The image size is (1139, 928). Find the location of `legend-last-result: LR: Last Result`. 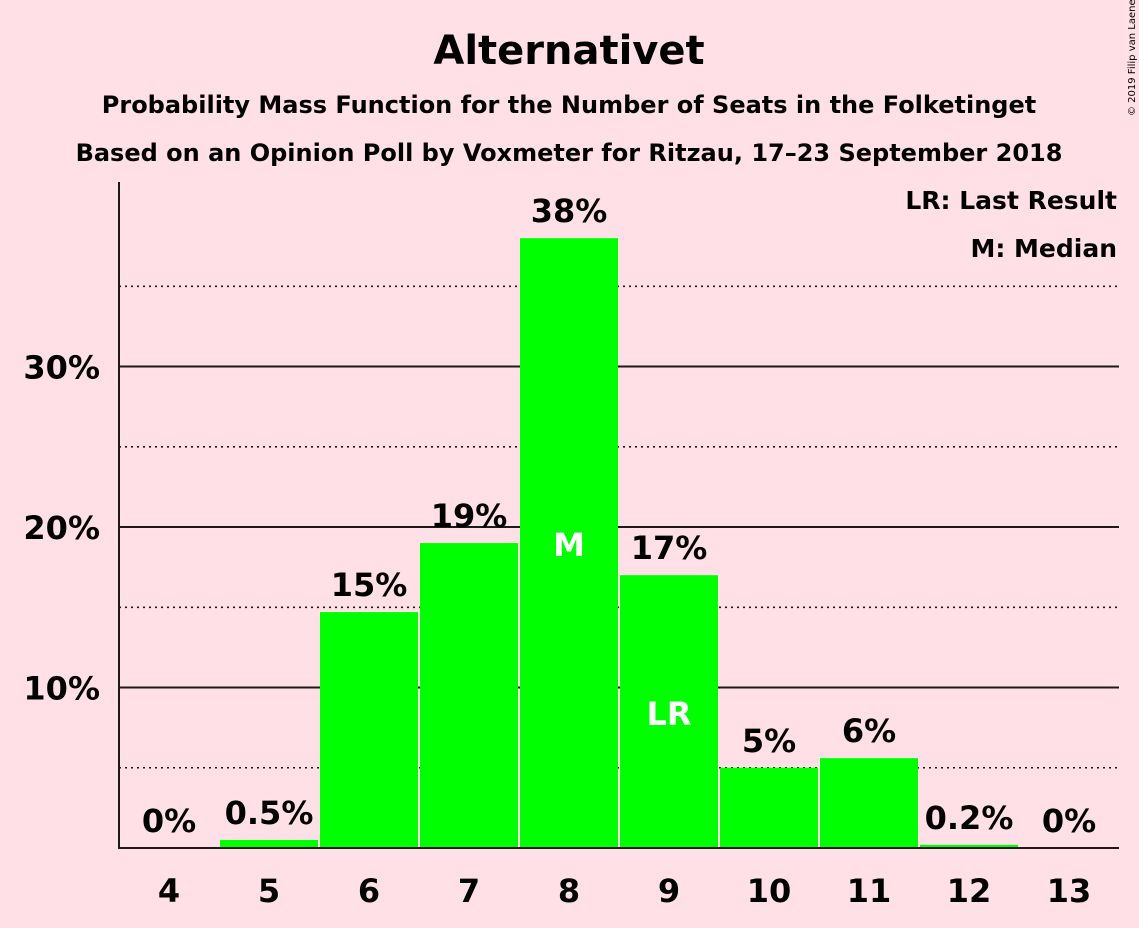

legend-last-result: LR: Last Result is located at coordinates (1011, 200).